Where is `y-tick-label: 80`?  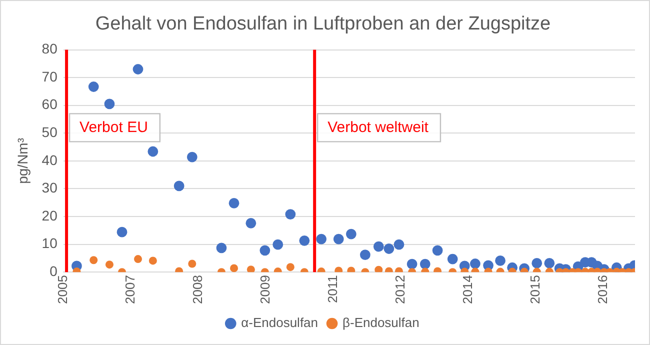
y-tick-label: 80 is located at coordinates (50, 48).